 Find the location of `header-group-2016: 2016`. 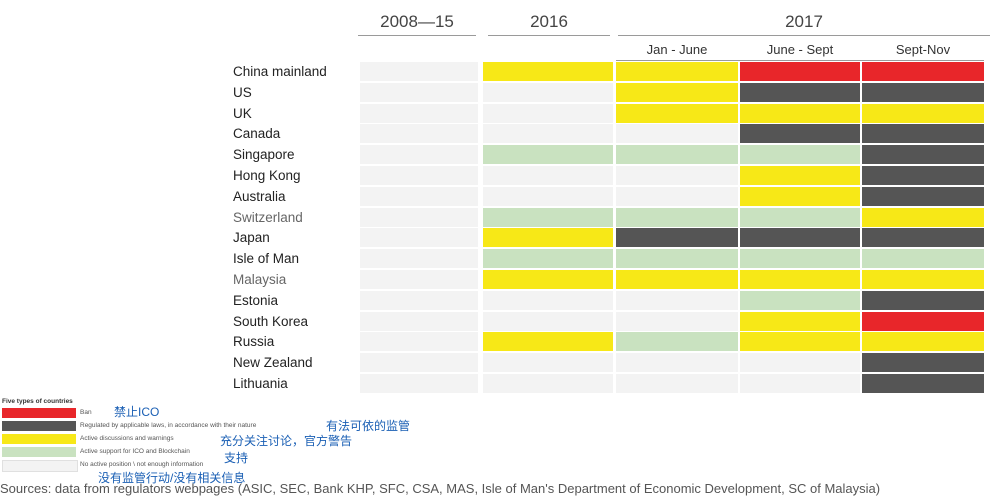

header-group-2016: 2016 is located at coordinates (549, 21).